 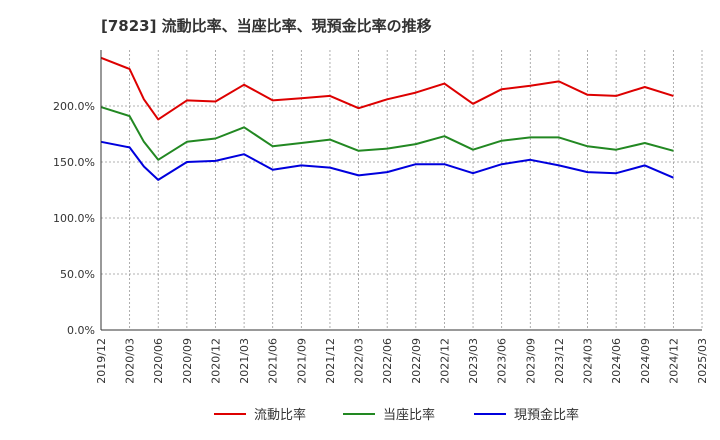 What do you see at coordinates (444, 361) in the screenshot?
I see `x-tick-label: 2022/12` at bounding box center [444, 361].